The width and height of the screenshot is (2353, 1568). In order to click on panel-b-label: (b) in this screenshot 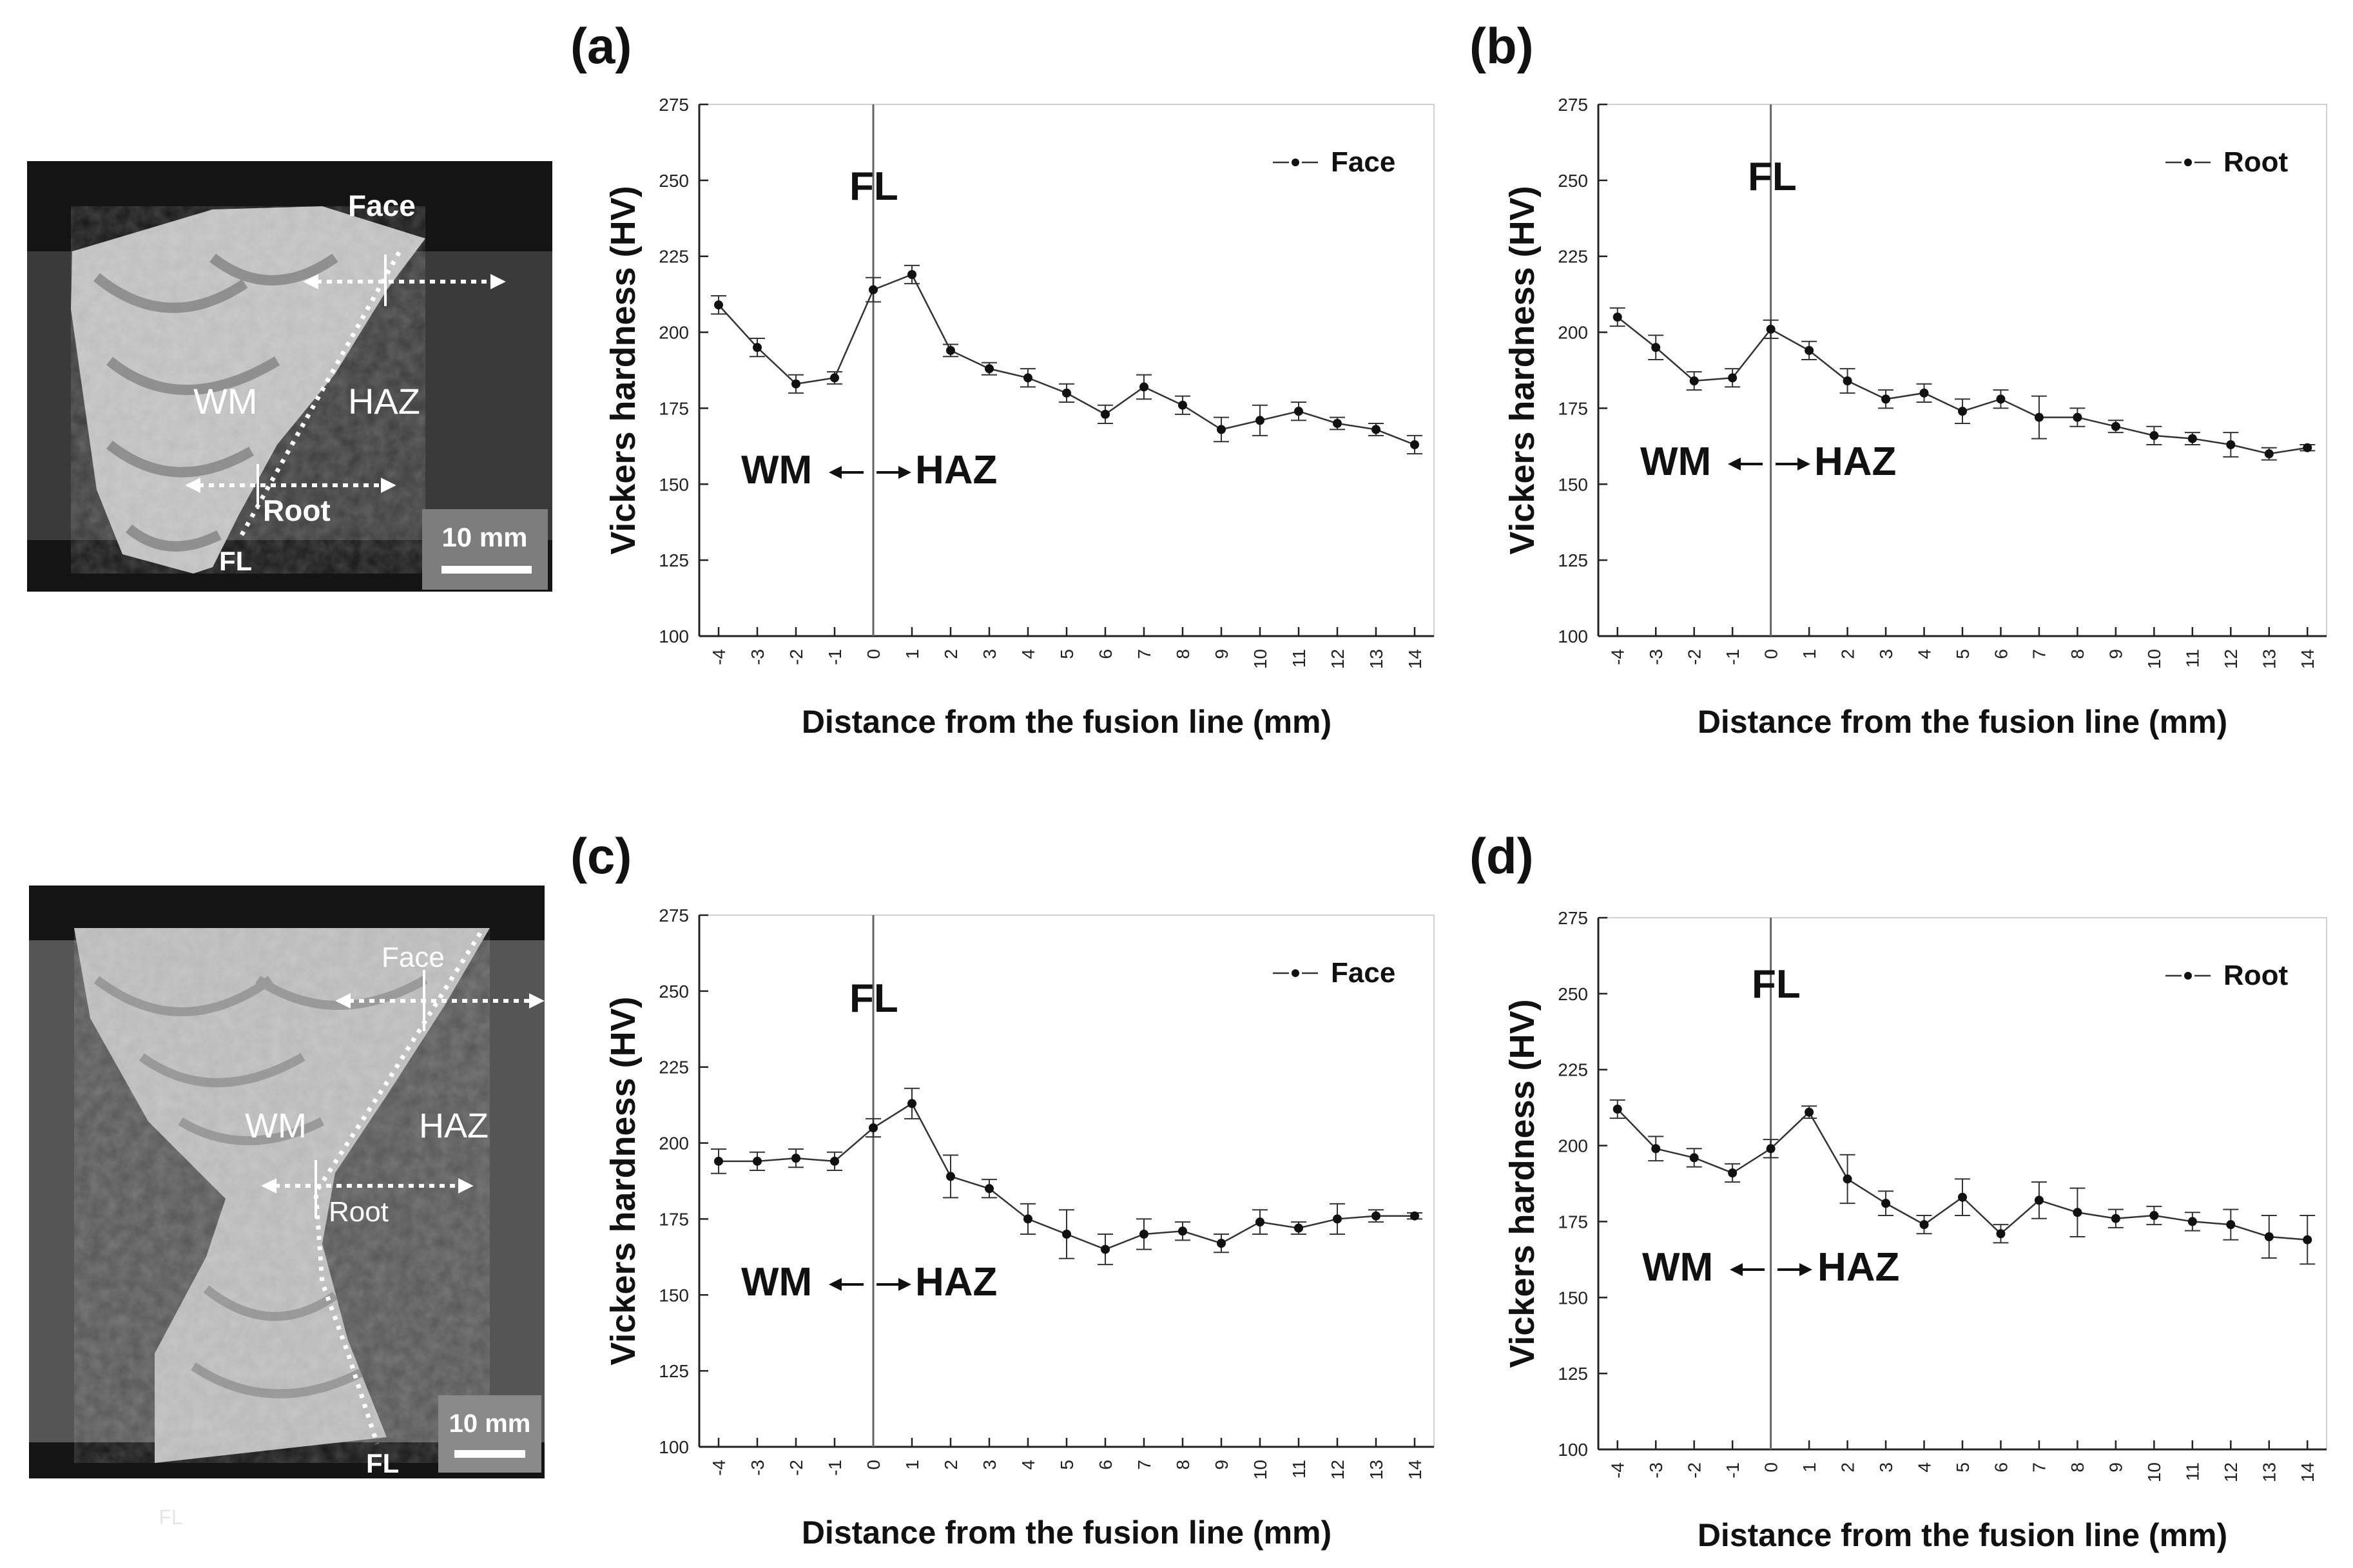, I will do `click(1501, 45)`.